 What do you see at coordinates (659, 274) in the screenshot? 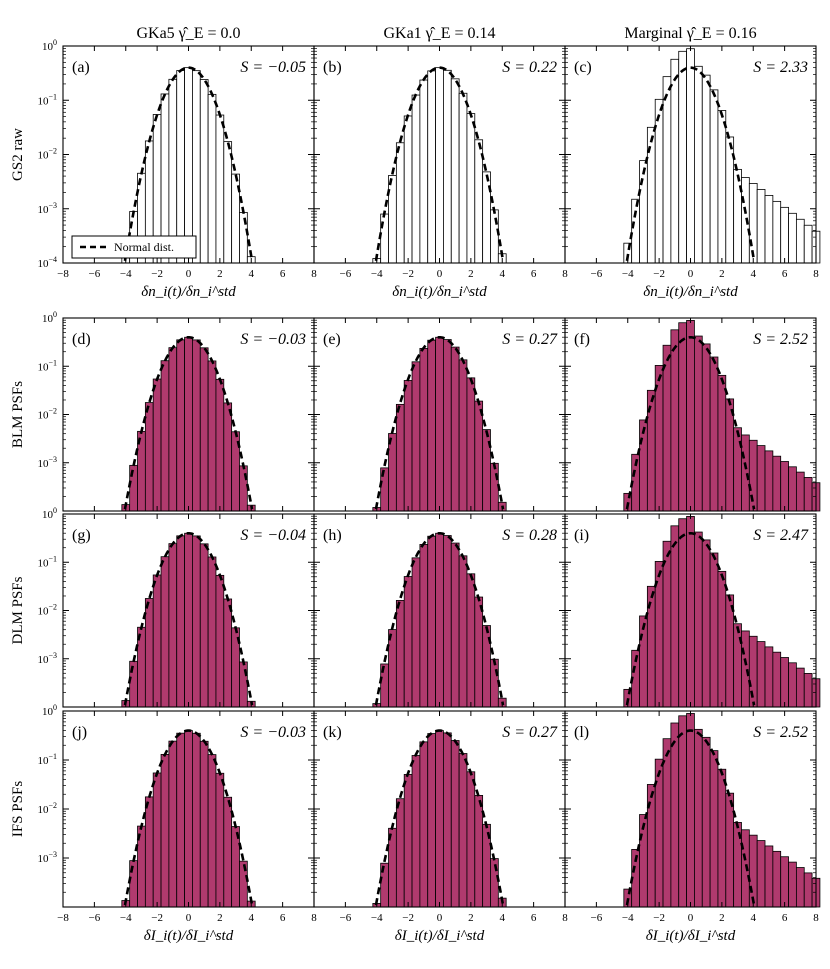
I see `x-tick-label: −2` at bounding box center [659, 274].